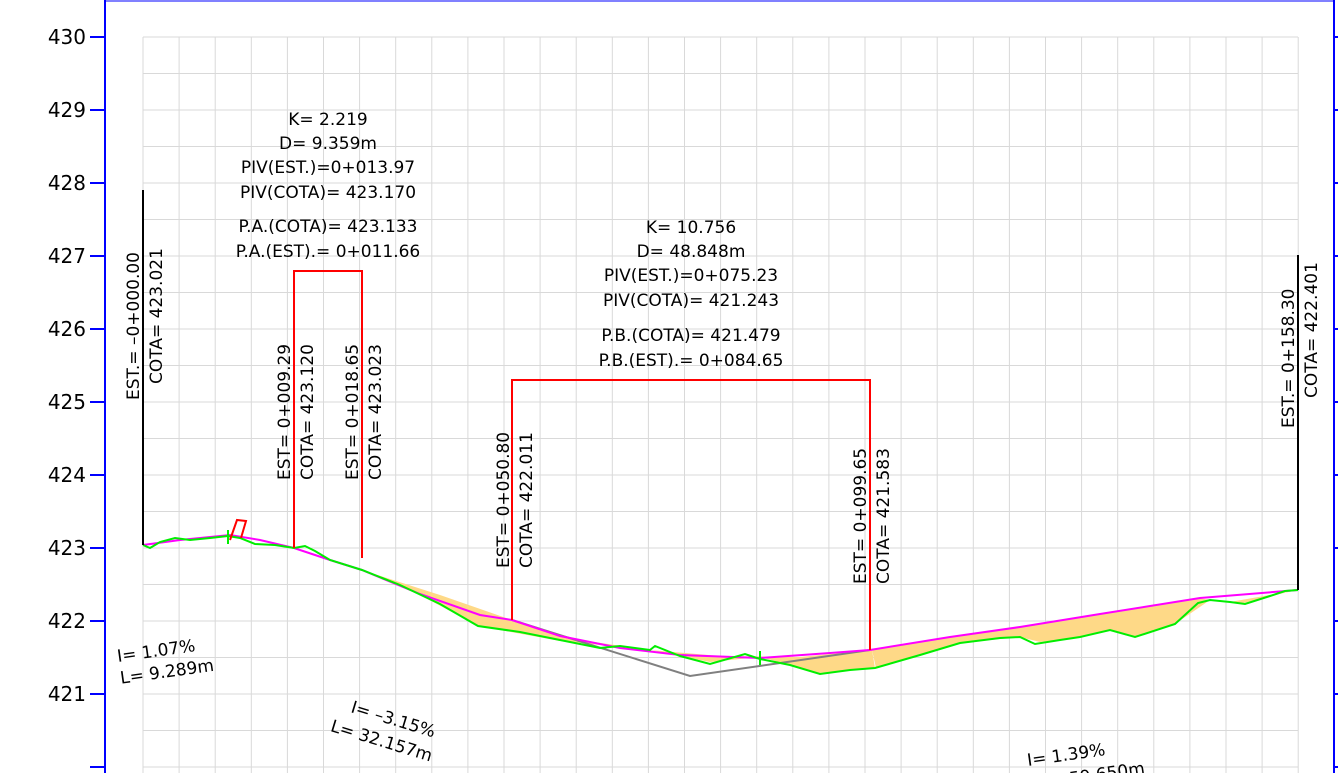  Describe the element at coordinates (1289, 359) in the screenshot. I see `end-station: EST.= 0+158.30` at that location.